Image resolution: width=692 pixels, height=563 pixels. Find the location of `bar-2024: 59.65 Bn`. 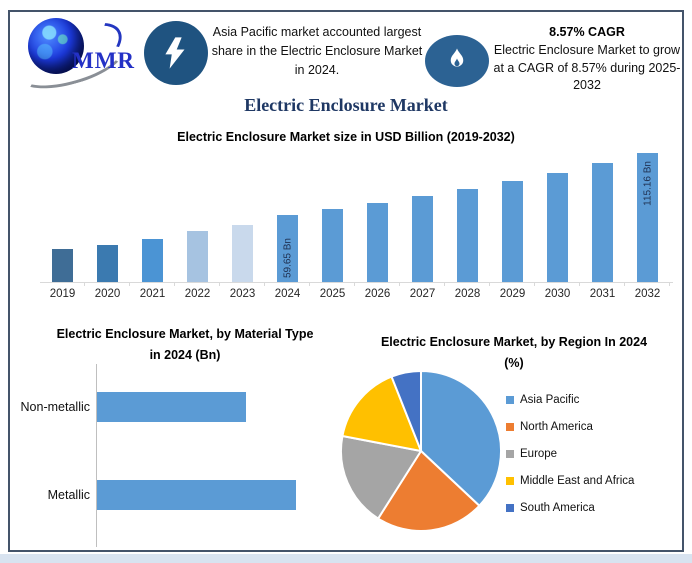

bar-2024: 59.65 Bn is located at coordinates (287, 248).